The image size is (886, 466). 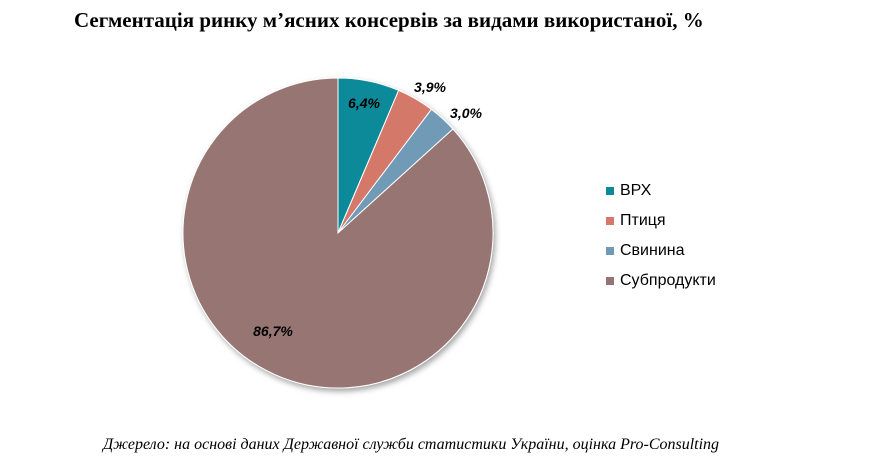 What do you see at coordinates (610, 191) in the screenshot?
I see `legend-swatch-vrh` at bounding box center [610, 191].